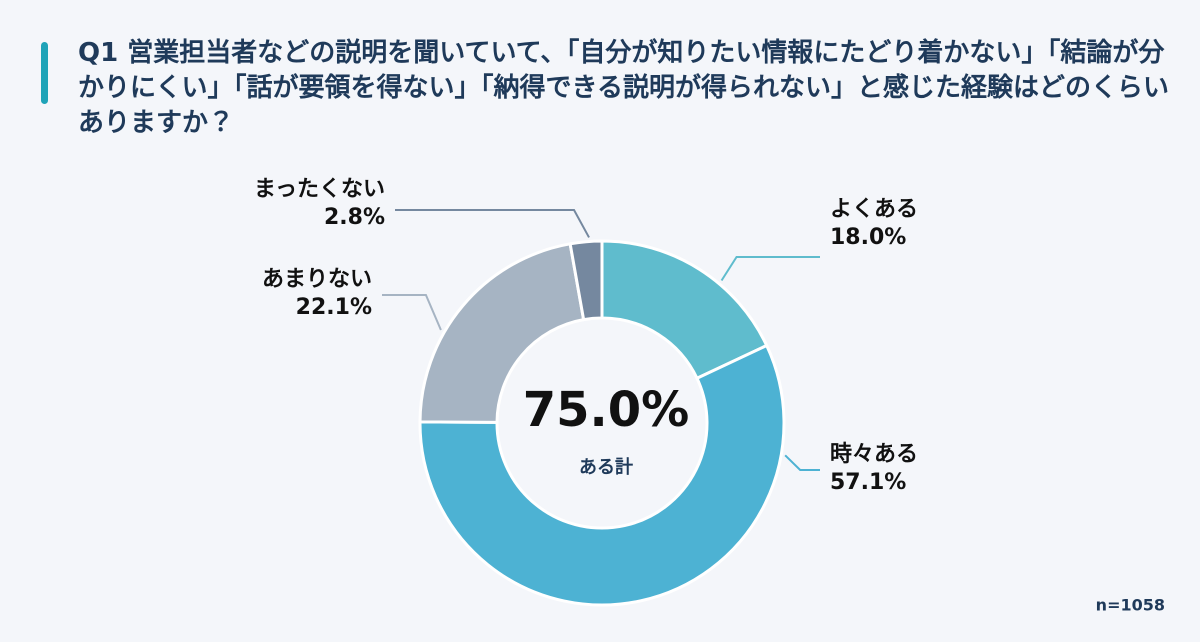  What do you see at coordinates (606, 467) in the screenshot?
I see `total-caption: ある計` at bounding box center [606, 467].